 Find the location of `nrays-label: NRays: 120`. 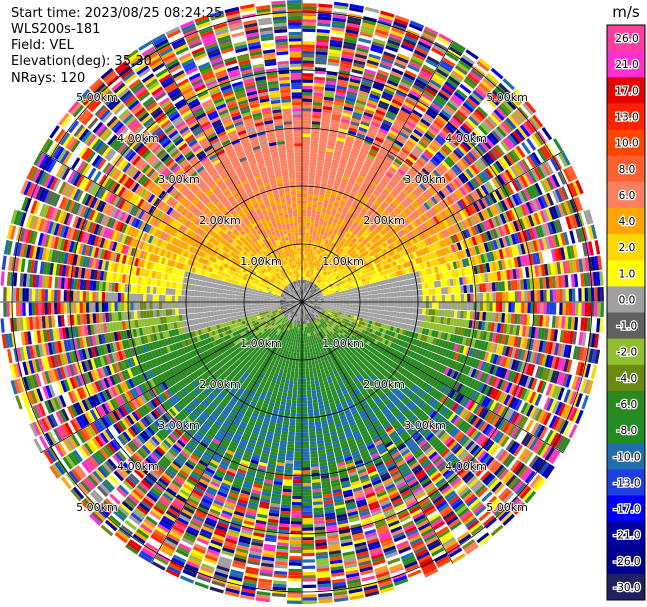

nrays-label: NRays: 120 is located at coordinates (48, 78).